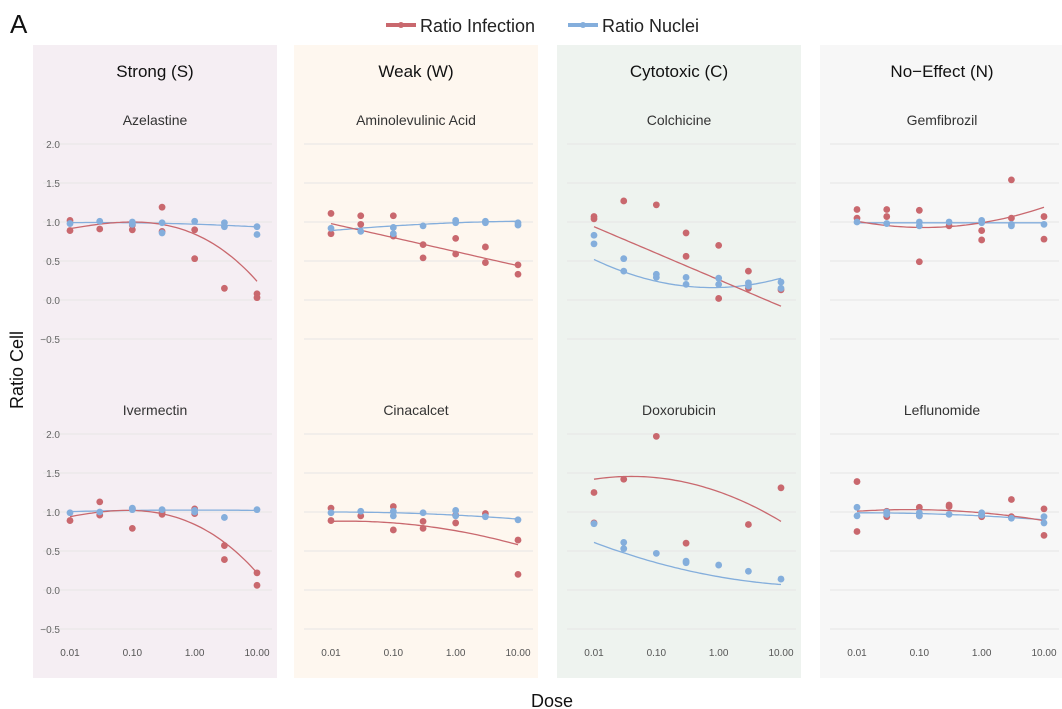 The width and height of the screenshot is (1062, 709). What do you see at coordinates (53, 223) in the screenshot?
I see `y-tick-label: 1.0` at bounding box center [53, 223].